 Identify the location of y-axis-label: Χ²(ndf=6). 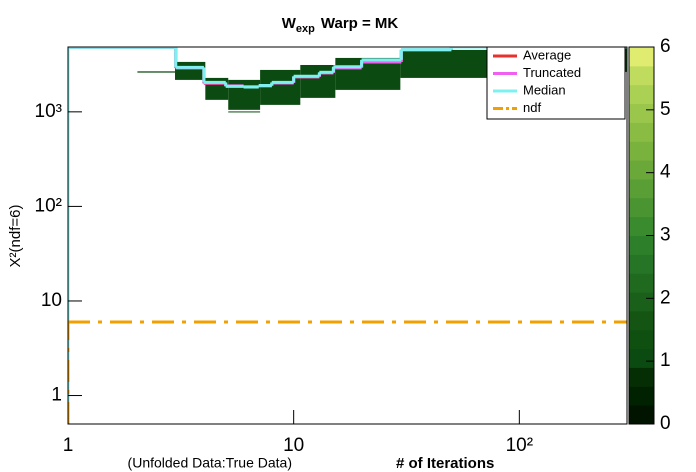
(15, 236).